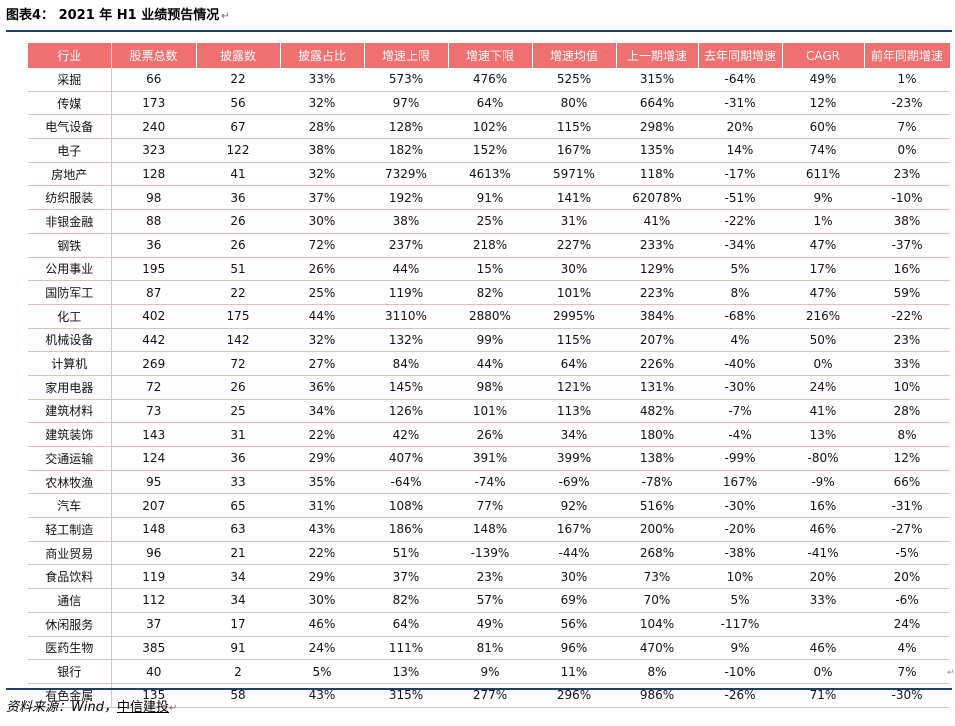  Describe the element at coordinates (907, 80) in the screenshot. I see `value-cell: 1%` at that location.